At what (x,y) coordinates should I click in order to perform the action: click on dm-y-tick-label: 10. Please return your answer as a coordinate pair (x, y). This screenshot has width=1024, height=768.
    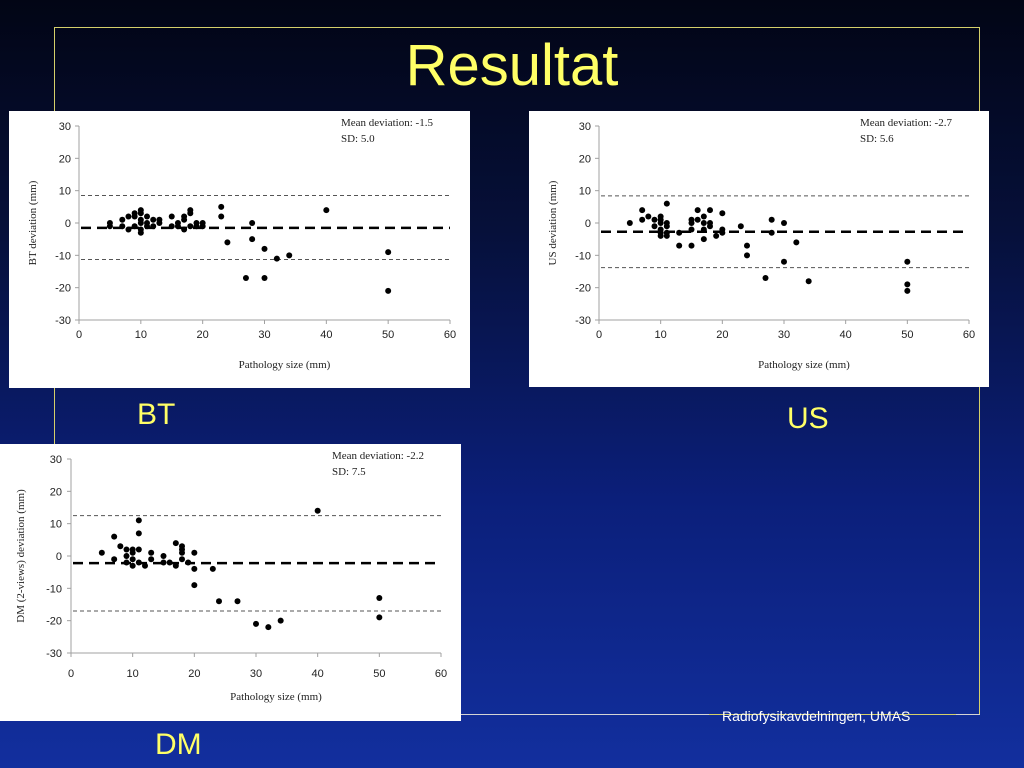
    Looking at the image, I should click on (56, 525).